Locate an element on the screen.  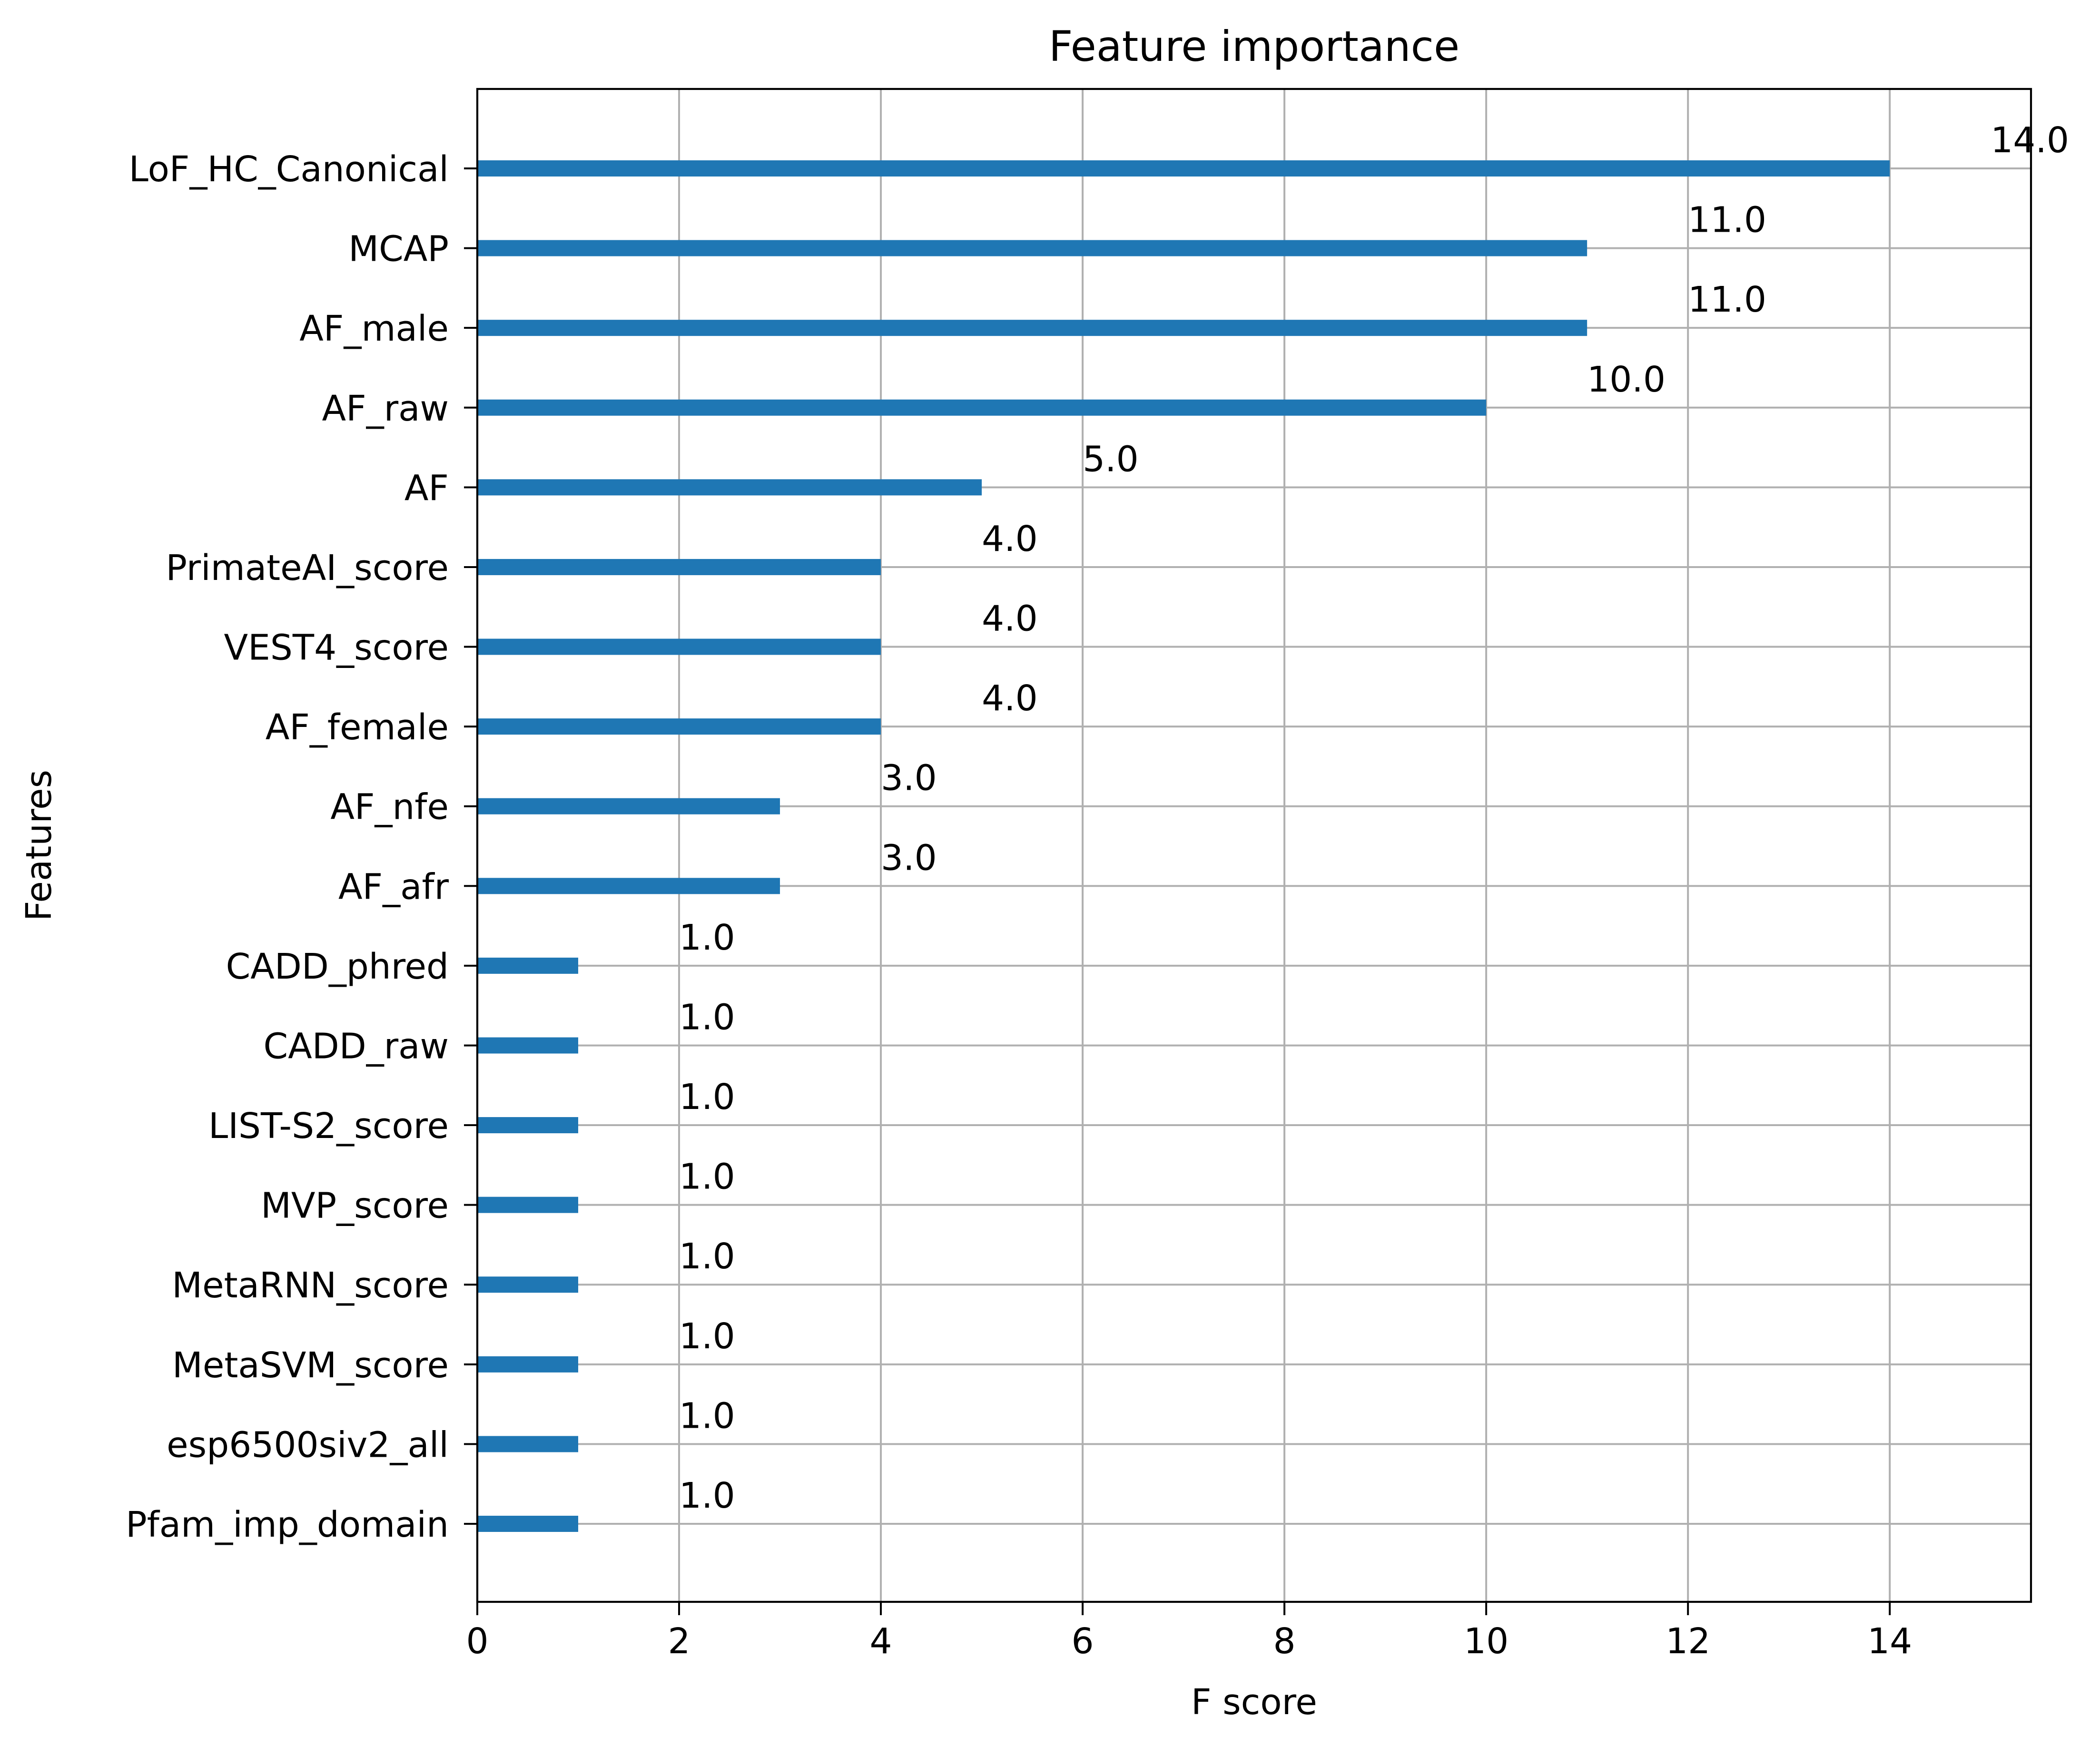
x-tick-label: 6 is located at coordinates (1083, 1641).